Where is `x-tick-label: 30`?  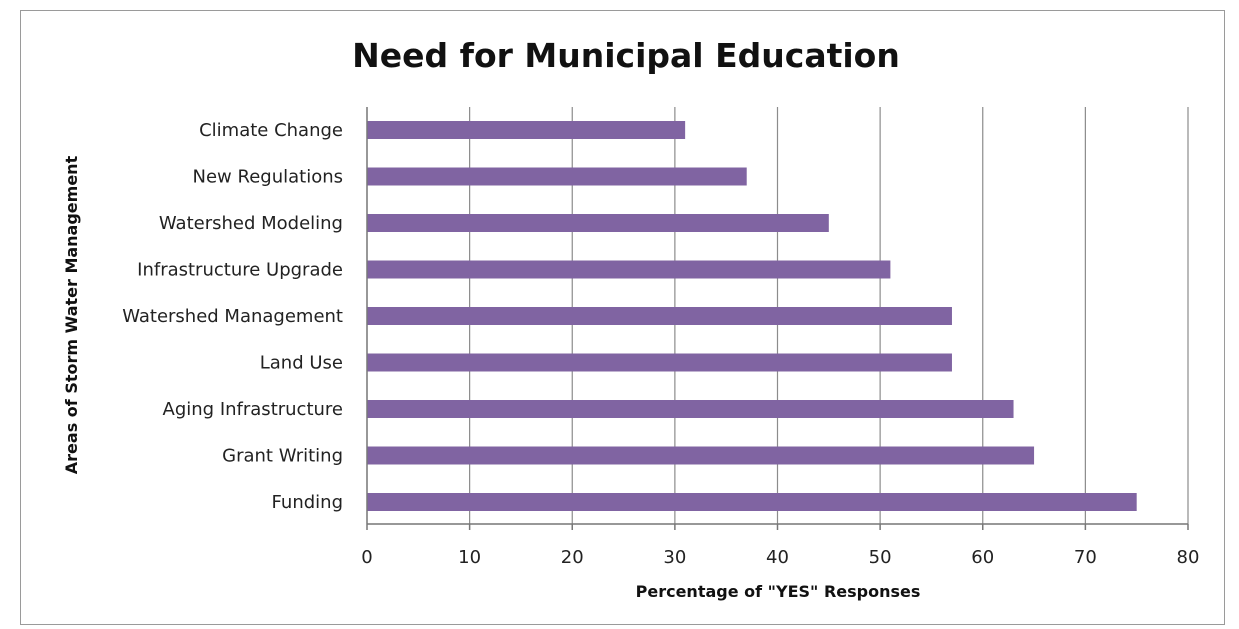 x-tick-label: 30 is located at coordinates (674, 557).